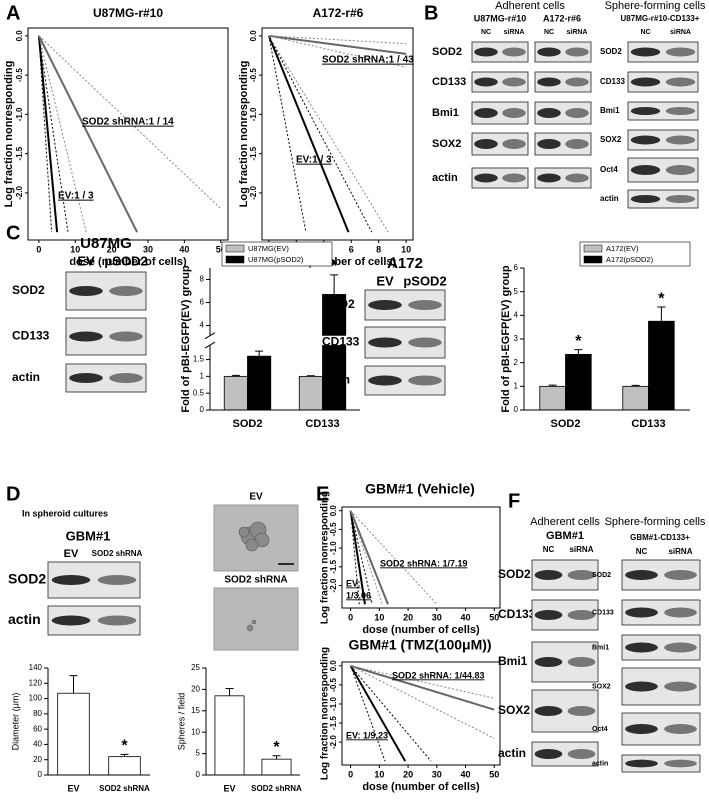 The image size is (709, 807). Describe the element at coordinates (19, 114) in the screenshot. I see `y-tick-label: -1.0` at that location.